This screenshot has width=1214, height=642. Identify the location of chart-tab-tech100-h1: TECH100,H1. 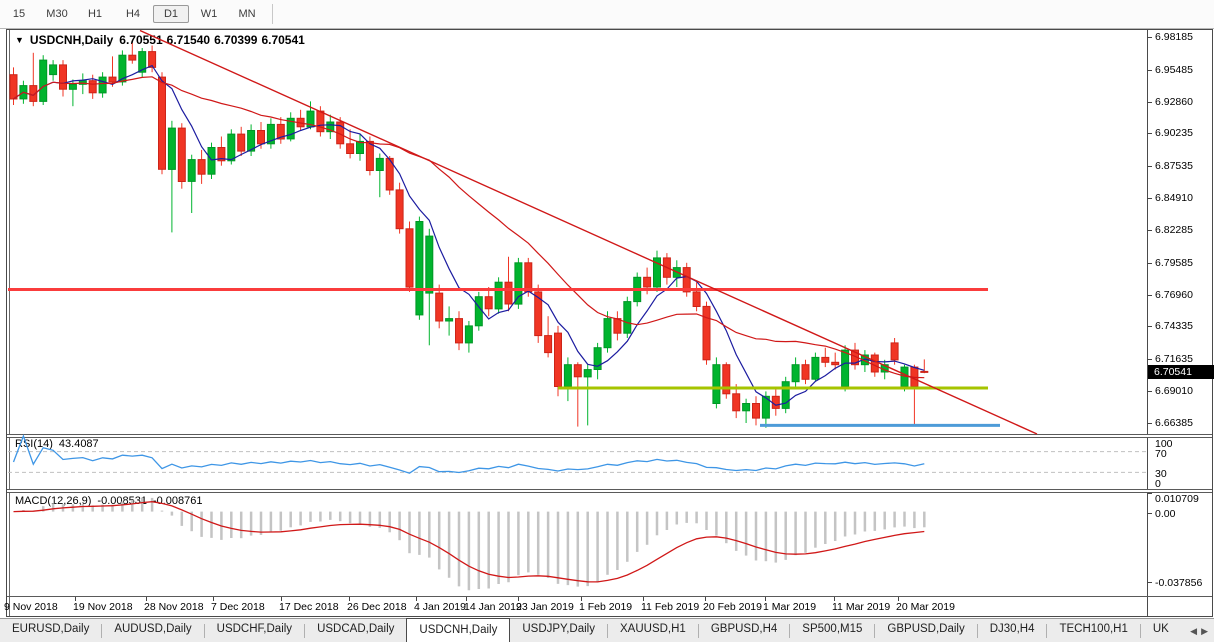
(1093, 629).